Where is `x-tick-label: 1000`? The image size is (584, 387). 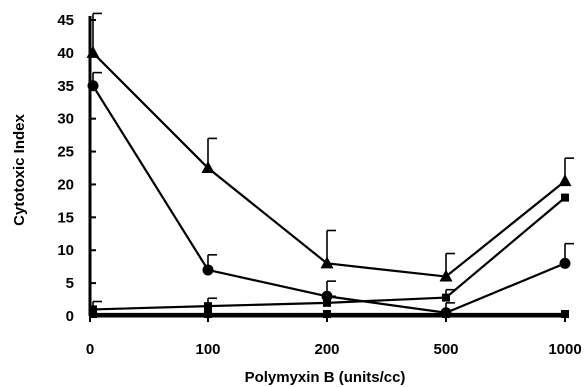 x-tick-label: 1000 is located at coordinates (564, 349).